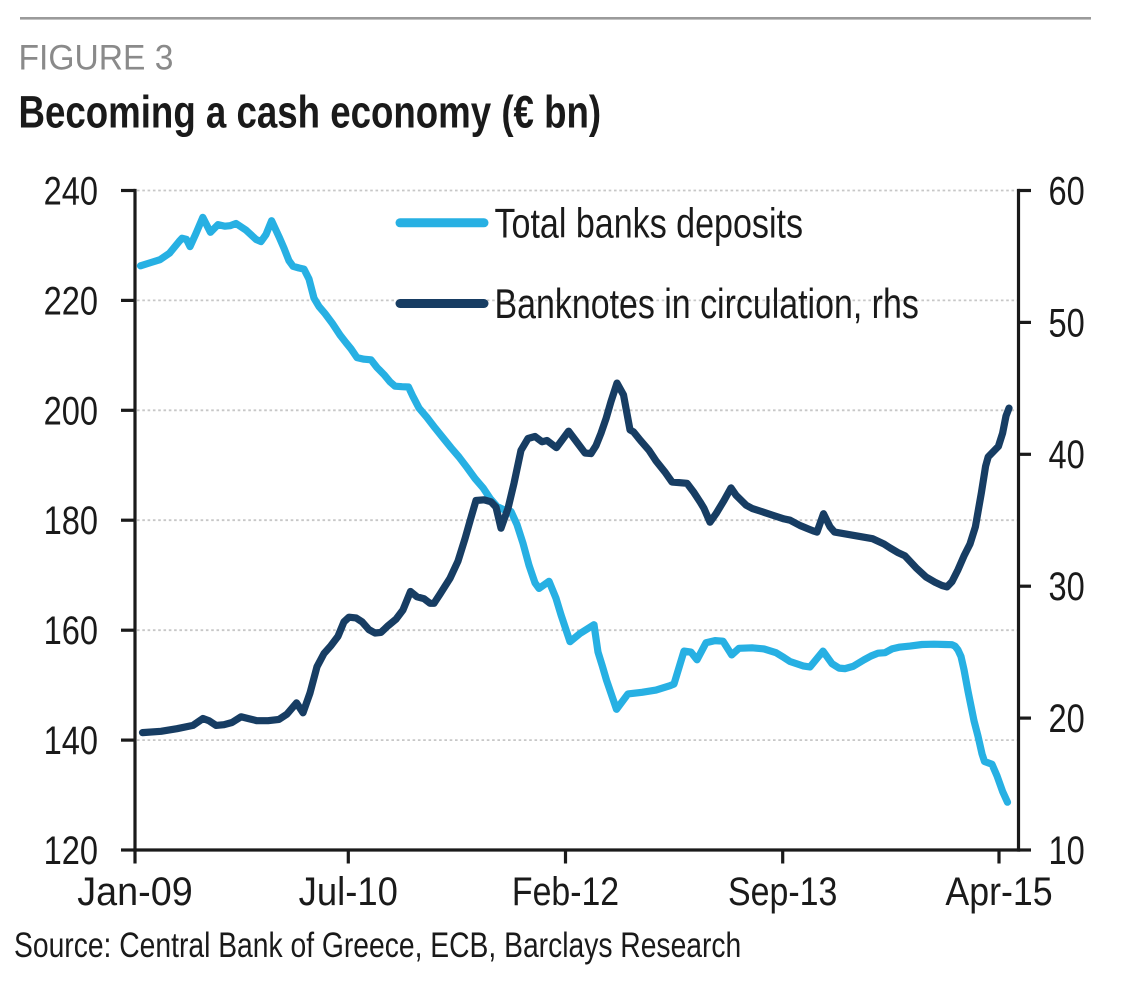 This screenshot has width=1146, height=1000. I want to click on svg-text: 40, so click(1067, 454).